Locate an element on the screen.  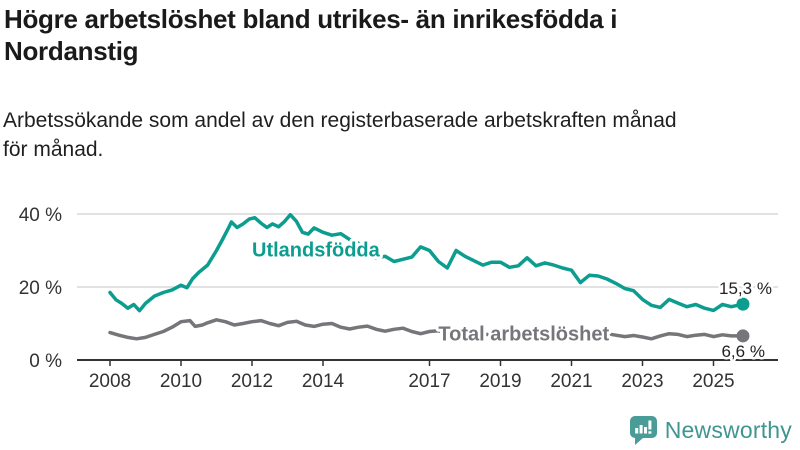
series-end-value-label: 6,6 % is located at coordinates (742, 351).